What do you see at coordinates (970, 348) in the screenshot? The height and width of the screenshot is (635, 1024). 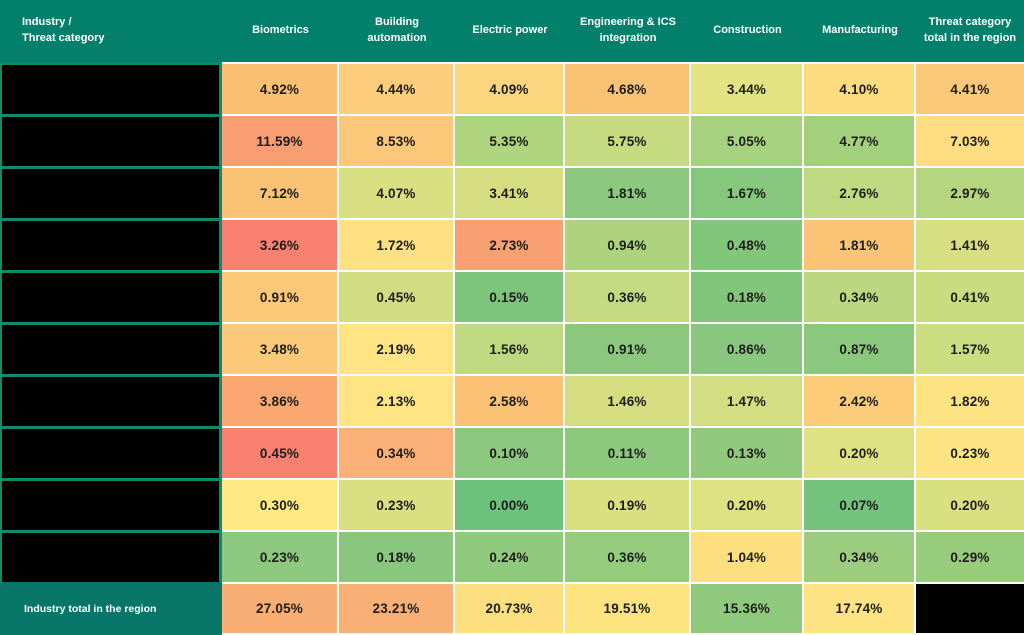 I see `heatmap-cell: 1.57%` at bounding box center [970, 348].